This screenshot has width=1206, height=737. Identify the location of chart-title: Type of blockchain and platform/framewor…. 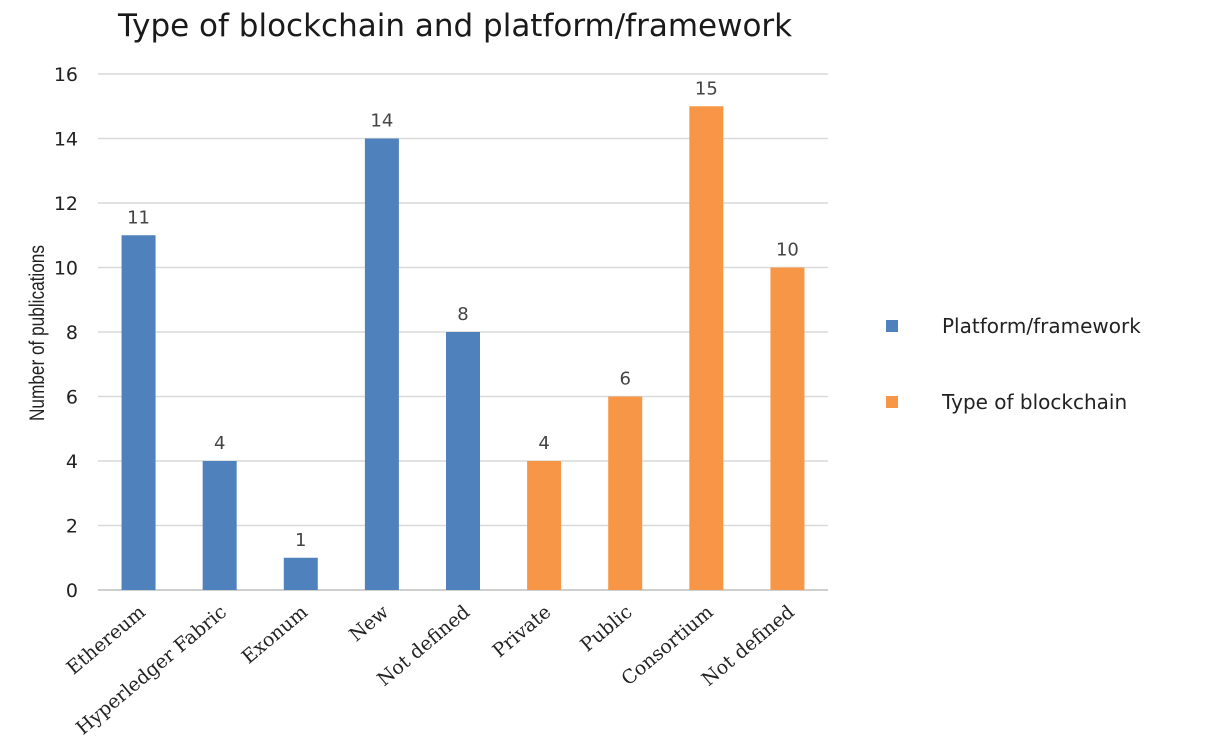
(455, 26).